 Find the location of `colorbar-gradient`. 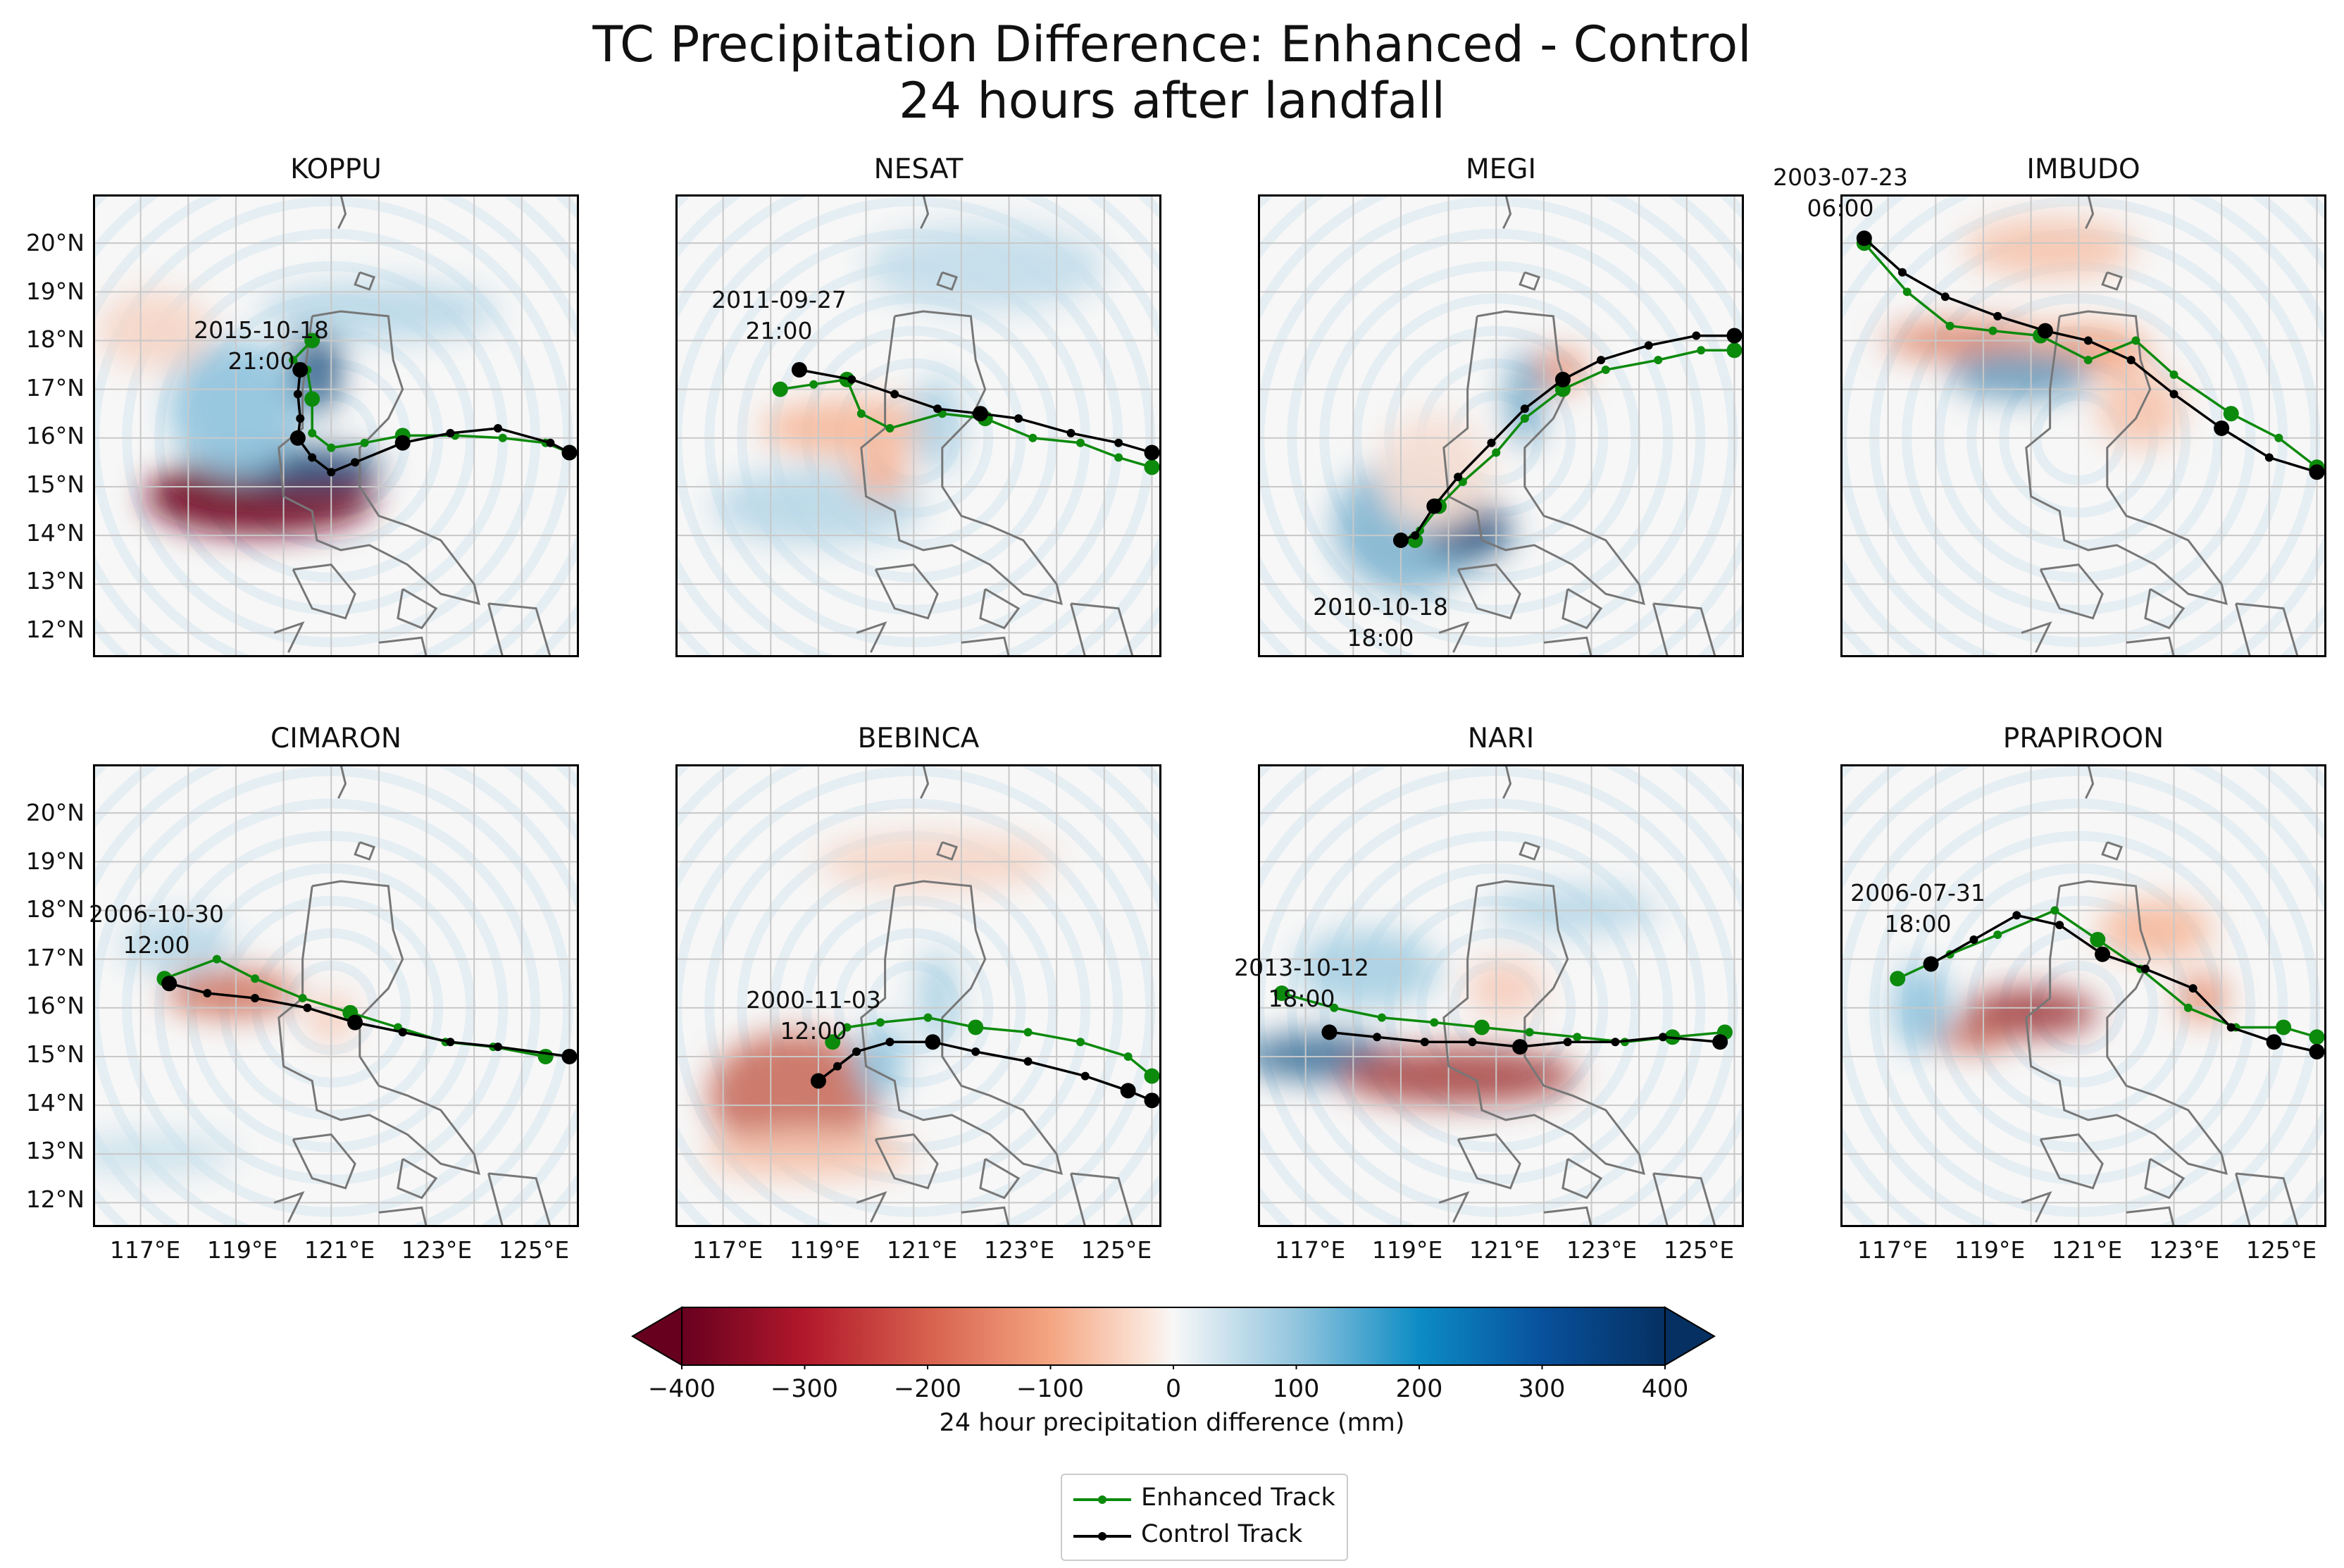

colorbar-gradient is located at coordinates (1173, 1336).